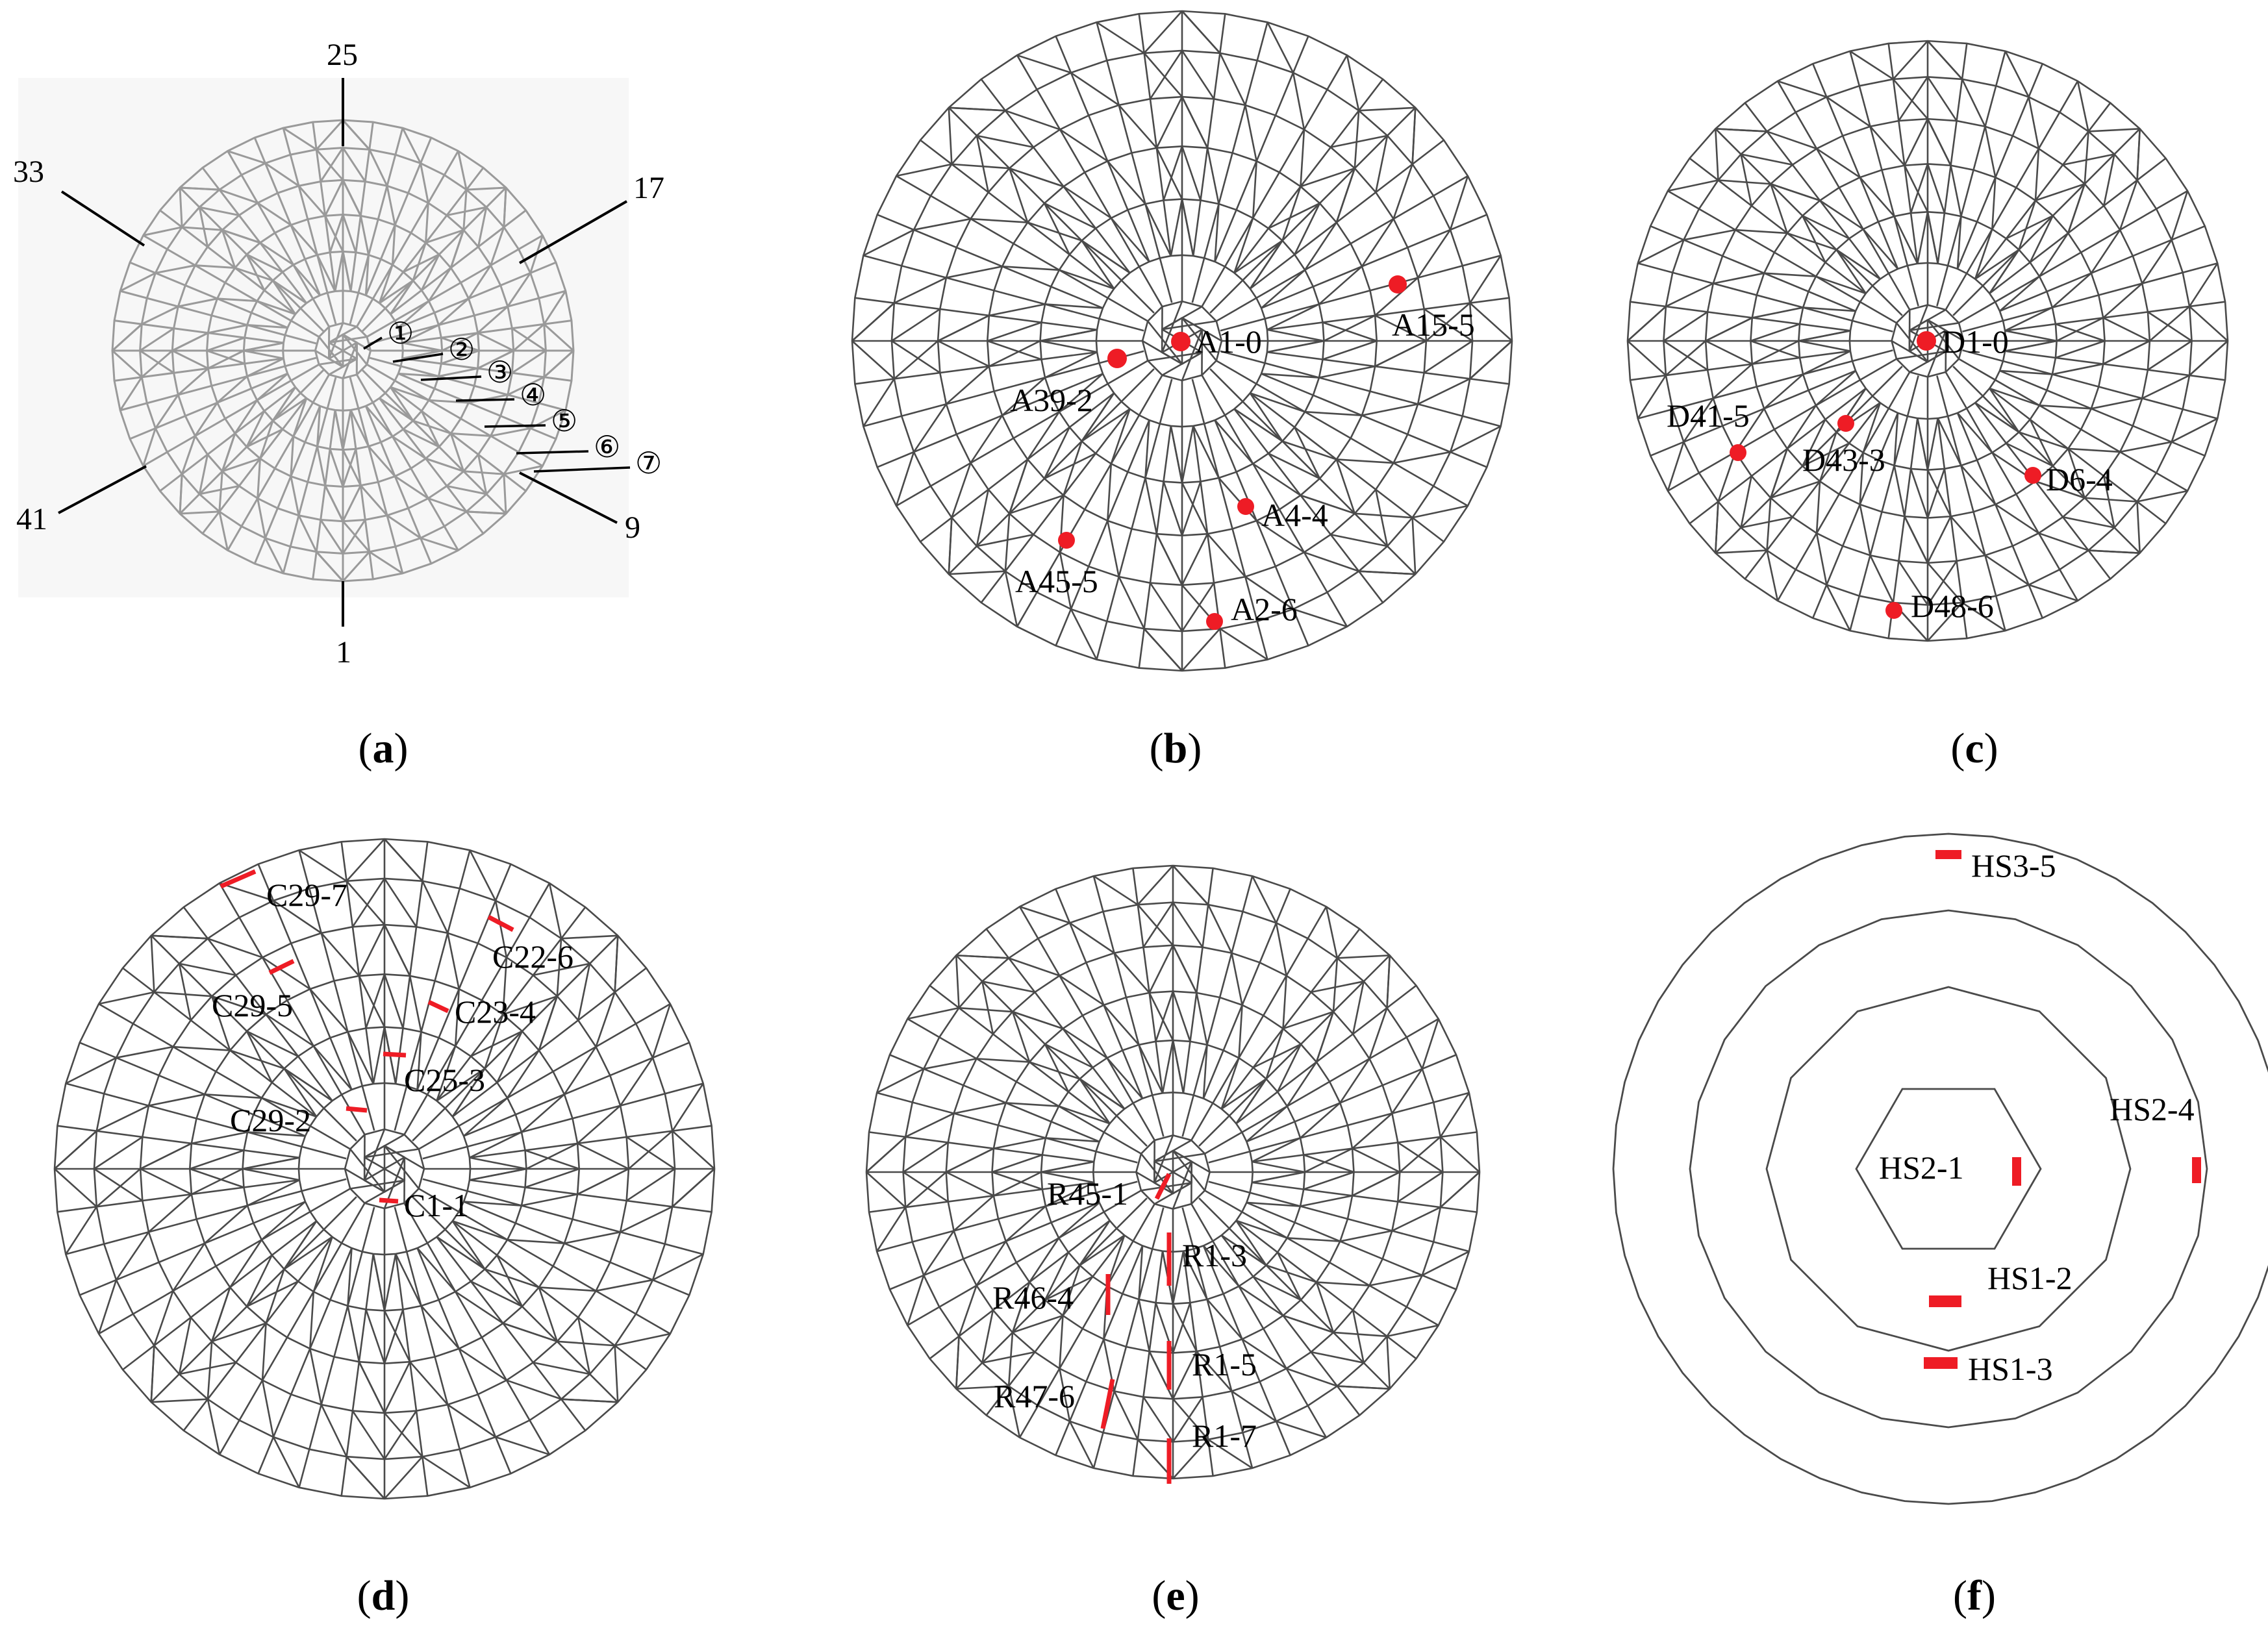 The height and width of the screenshot is (1626, 2268). I want to click on panel-f-rings, so click(1940, 1168).